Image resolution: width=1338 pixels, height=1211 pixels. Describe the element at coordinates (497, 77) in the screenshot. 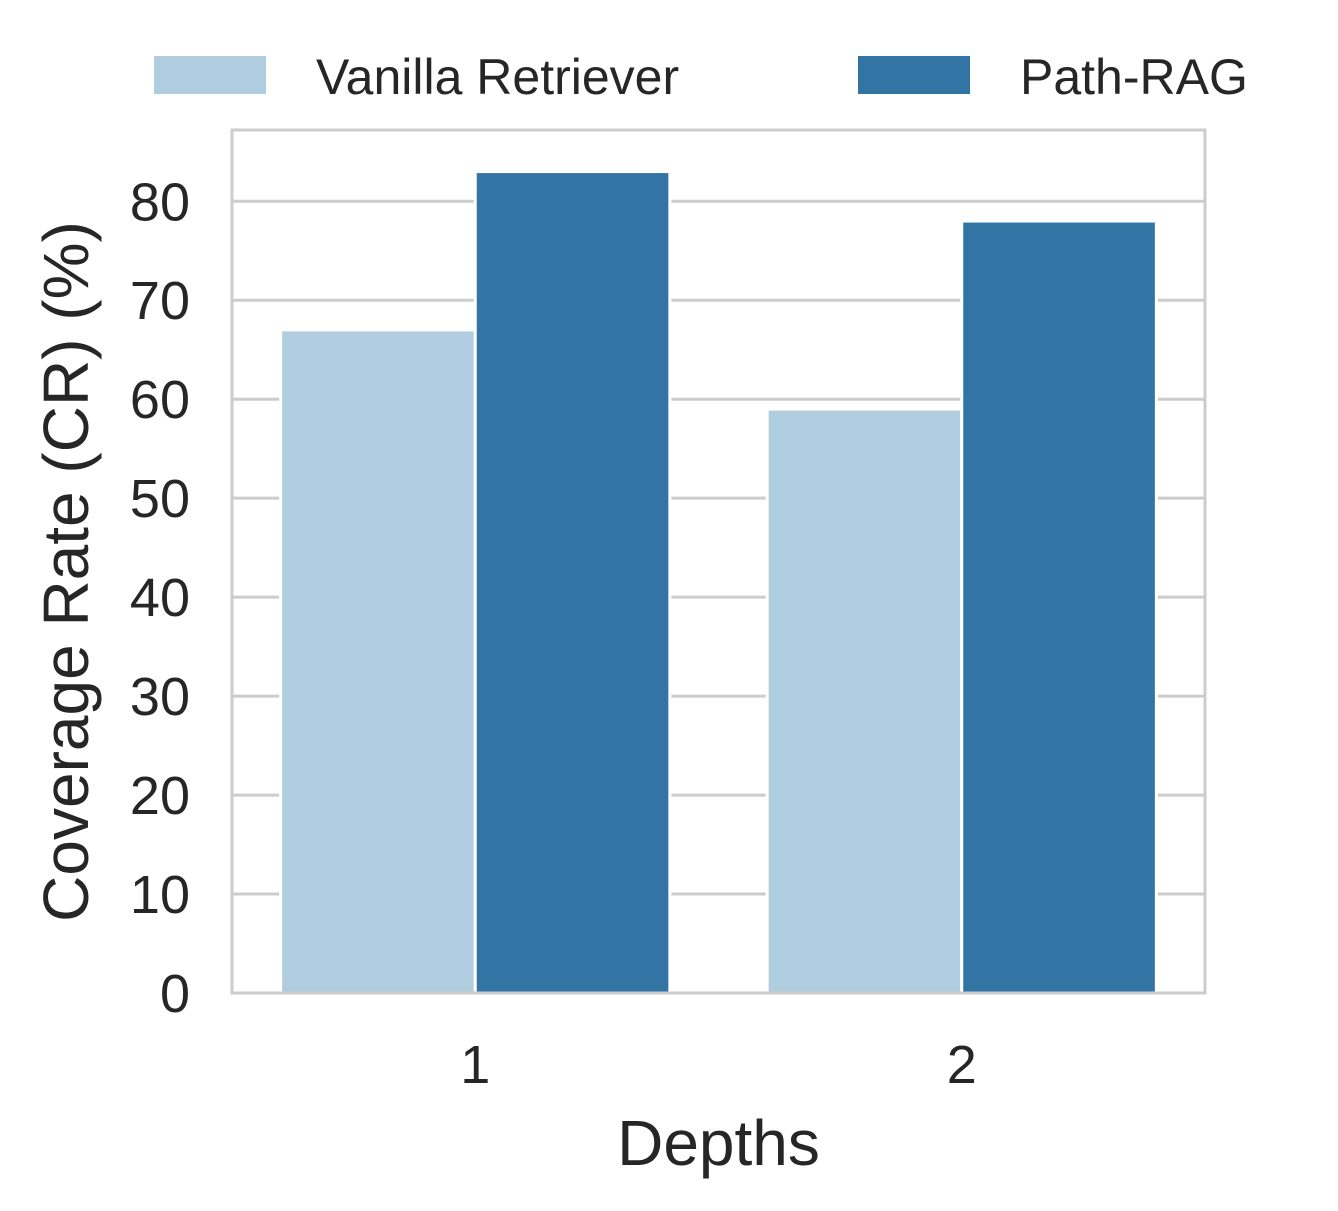

I see `legend-label: Vanilla Retriever` at that location.